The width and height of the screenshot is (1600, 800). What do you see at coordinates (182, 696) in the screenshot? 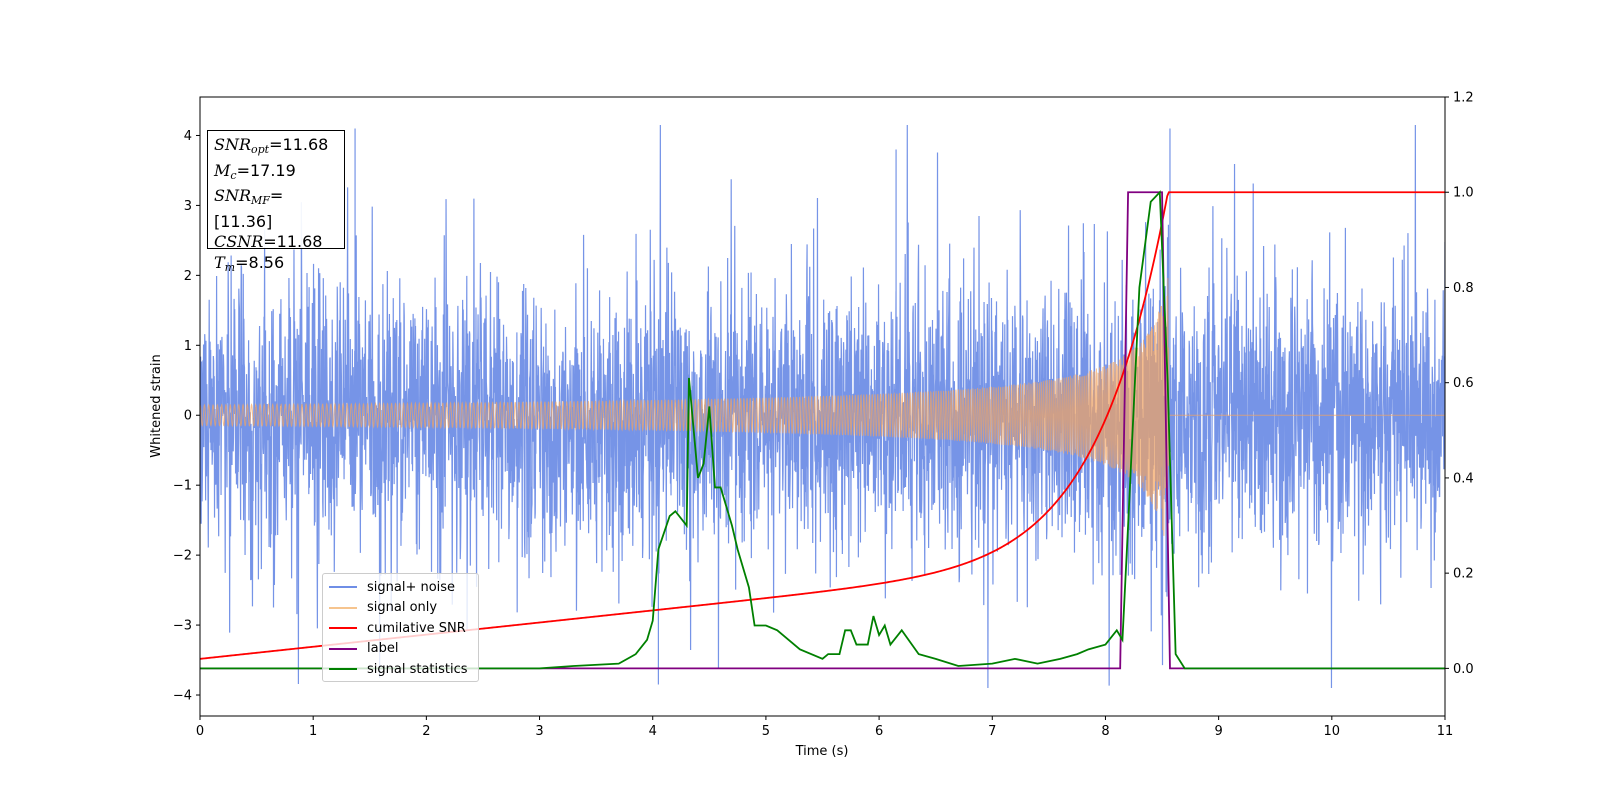
I see `y-tick-label: −4` at bounding box center [182, 696].